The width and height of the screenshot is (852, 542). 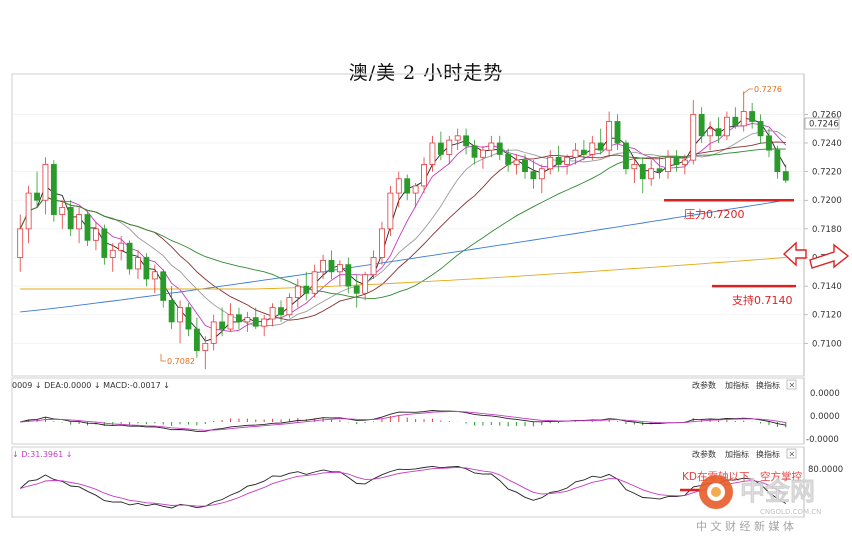 What do you see at coordinates (737, 454) in the screenshot?
I see `kd-add-indicator-button: 加指标` at bounding box center [737, 454].